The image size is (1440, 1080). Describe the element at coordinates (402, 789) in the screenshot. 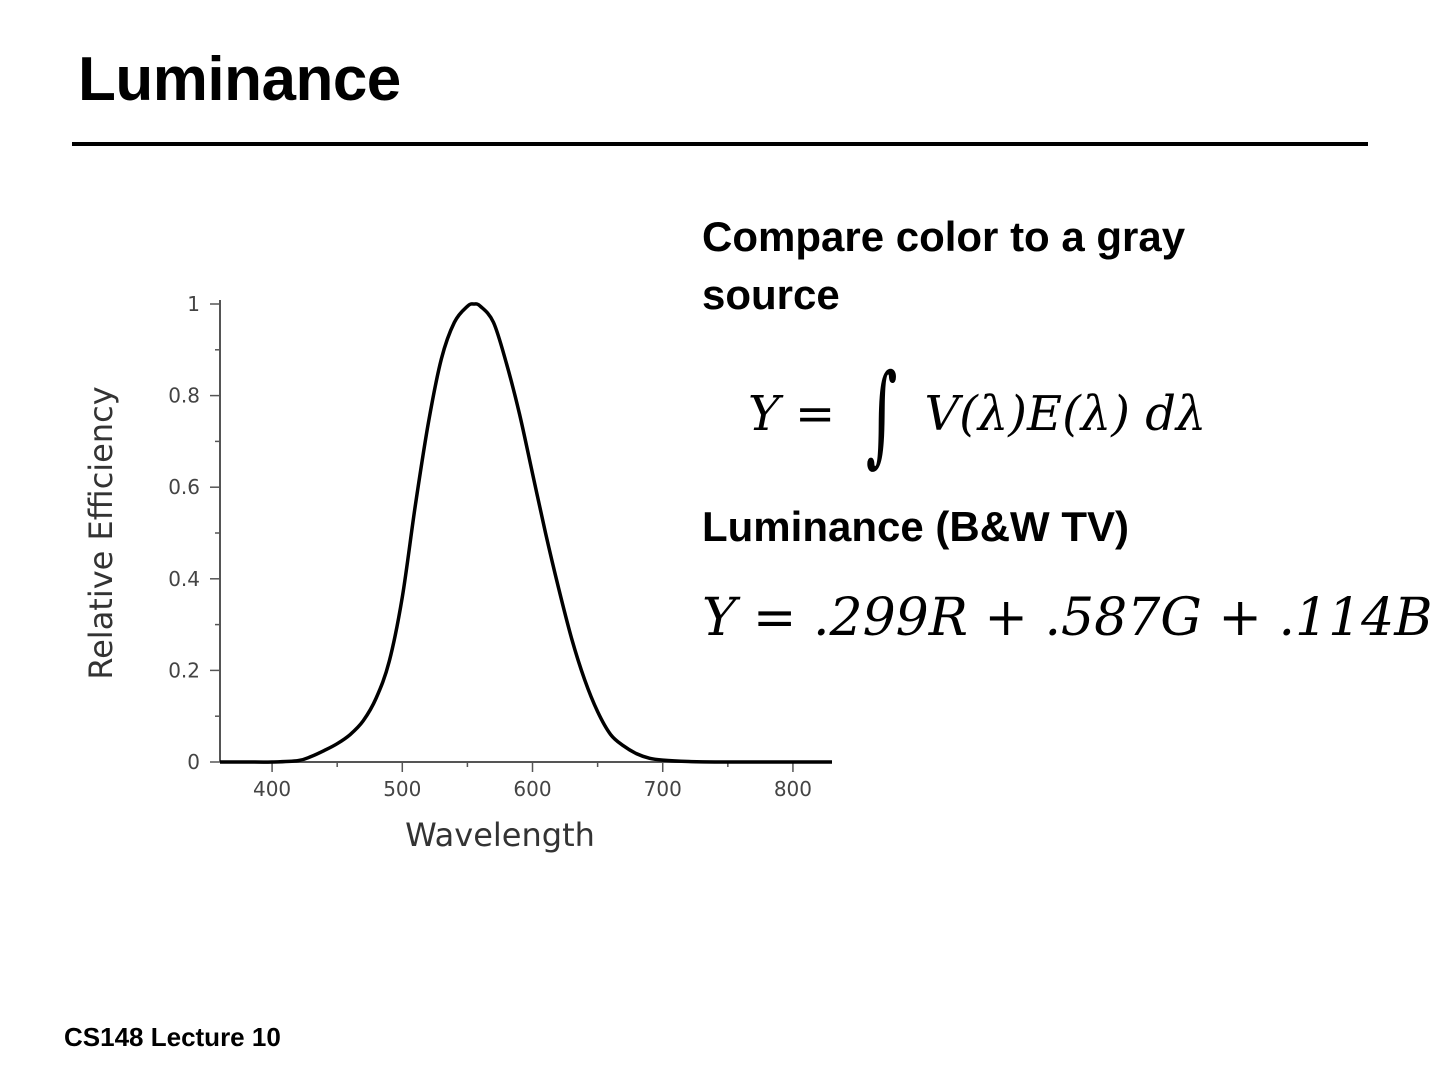

I see `x-tick-label: 500` at that location.